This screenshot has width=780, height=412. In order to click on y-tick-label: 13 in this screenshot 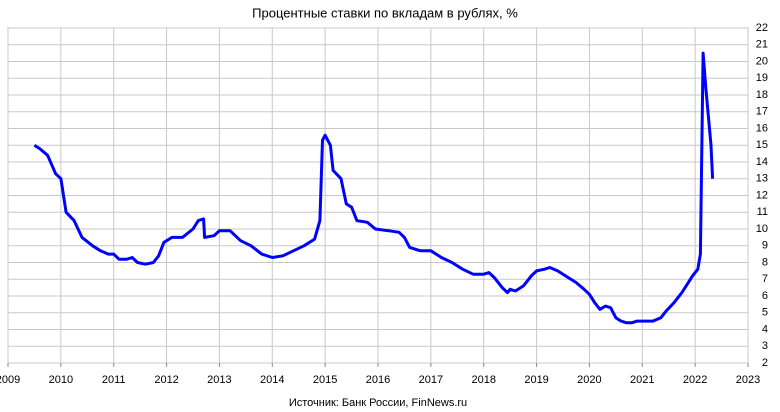, I will do `click(762, 179)`.